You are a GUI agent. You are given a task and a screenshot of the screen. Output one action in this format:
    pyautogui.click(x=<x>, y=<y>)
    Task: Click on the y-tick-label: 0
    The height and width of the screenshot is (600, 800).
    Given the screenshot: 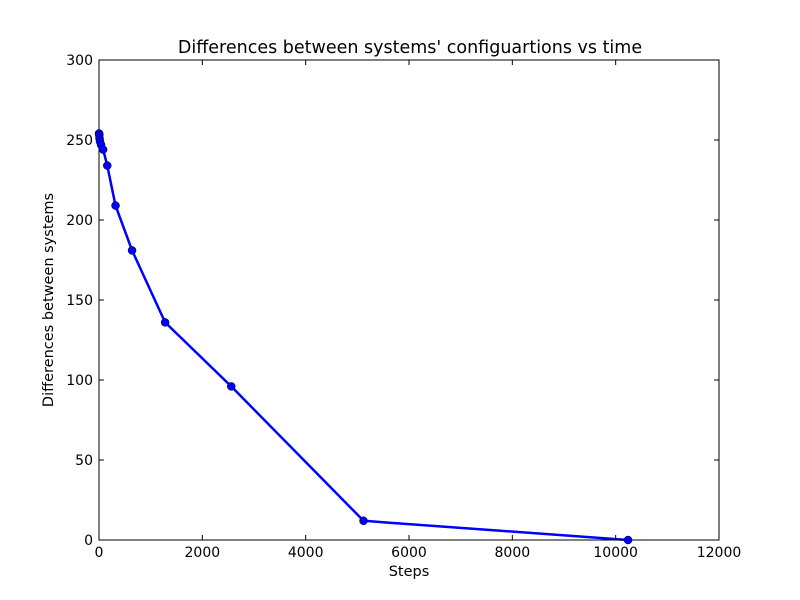 What is the action you would take?
    pyautogui.click(x=88, y=541)
    